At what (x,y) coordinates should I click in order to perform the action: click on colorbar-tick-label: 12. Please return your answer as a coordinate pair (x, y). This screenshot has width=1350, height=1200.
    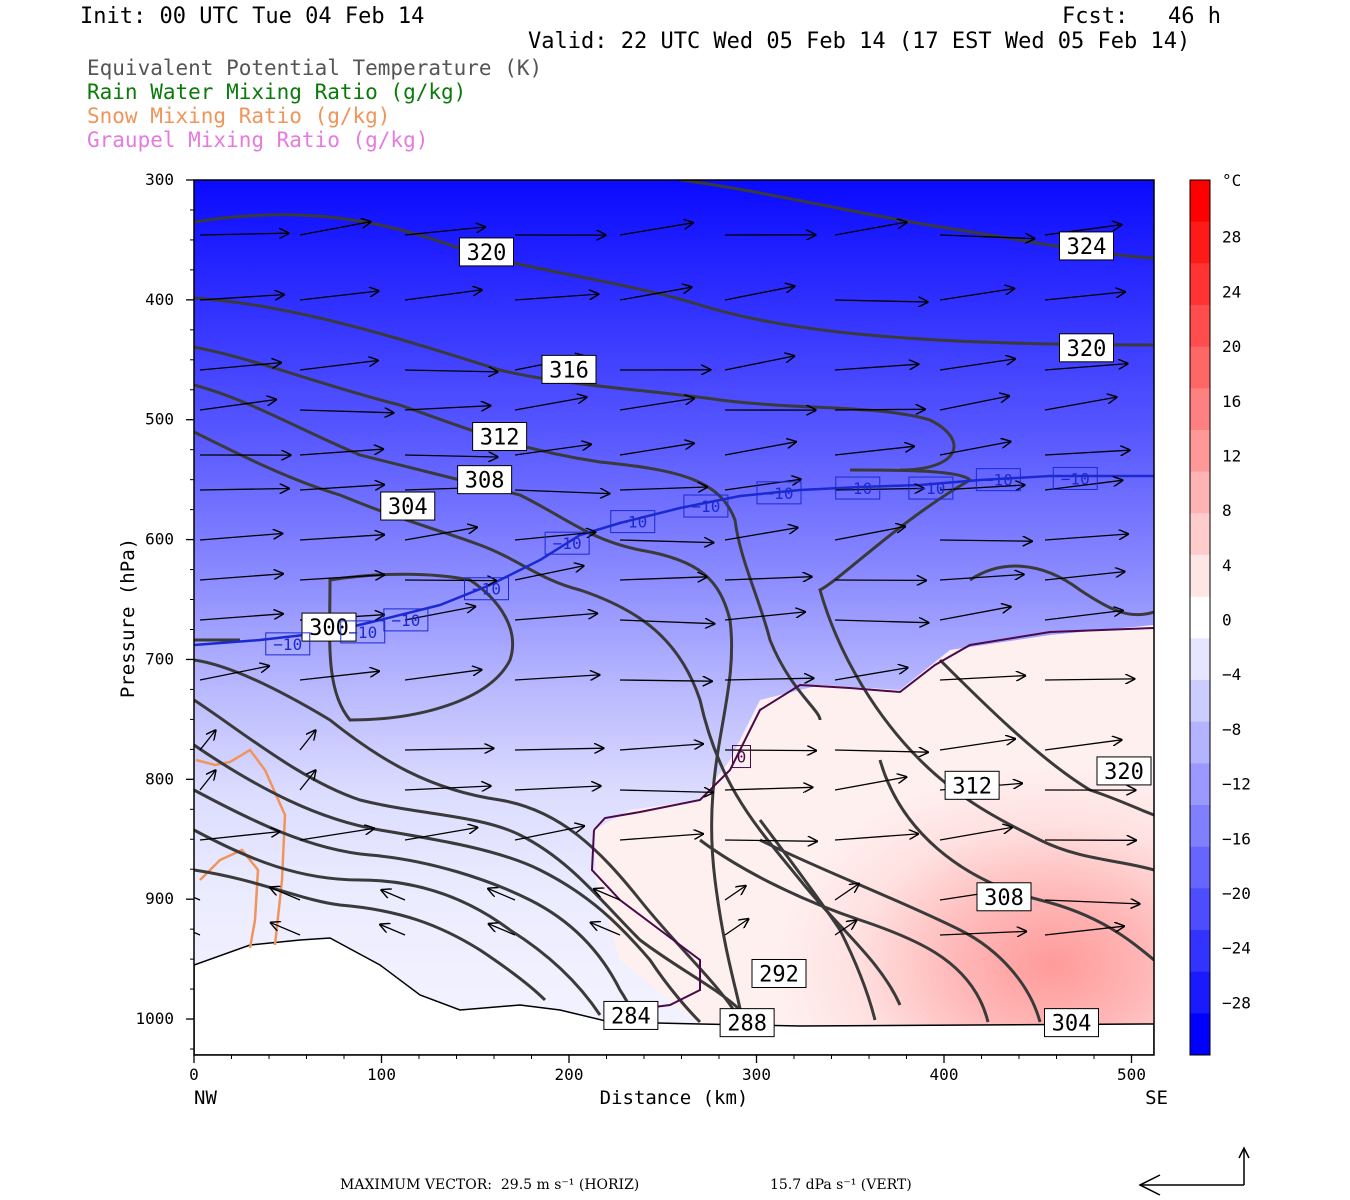
    Looking at the image, I should click on (1231, 455).